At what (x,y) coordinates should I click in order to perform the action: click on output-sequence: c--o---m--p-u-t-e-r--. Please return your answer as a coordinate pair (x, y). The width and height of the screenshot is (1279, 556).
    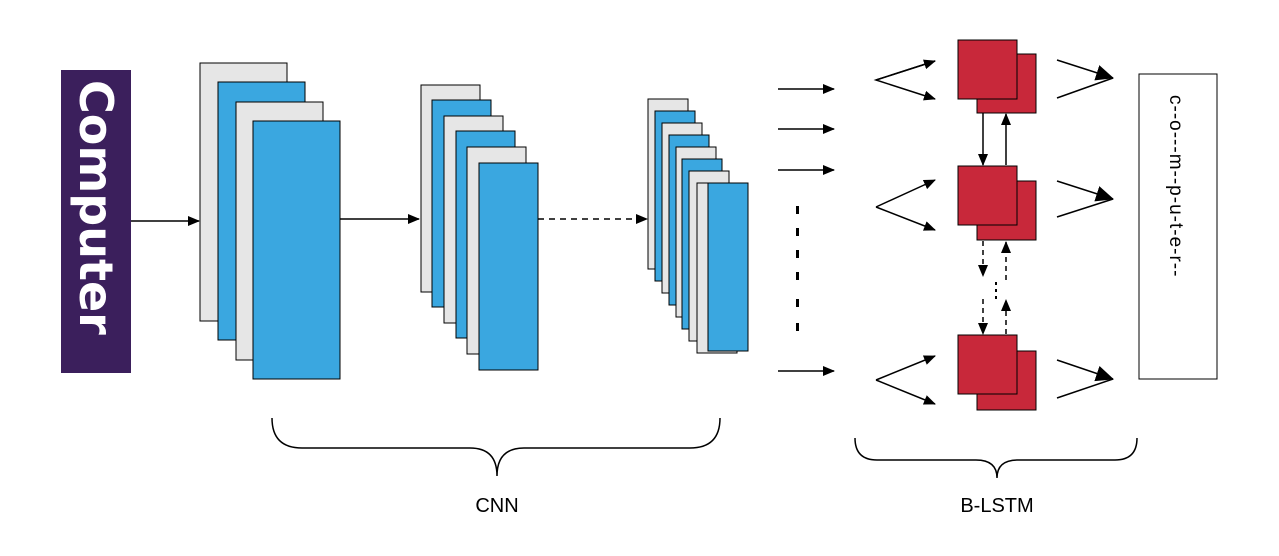
    Looking at the image, I should click on (1175, 186).